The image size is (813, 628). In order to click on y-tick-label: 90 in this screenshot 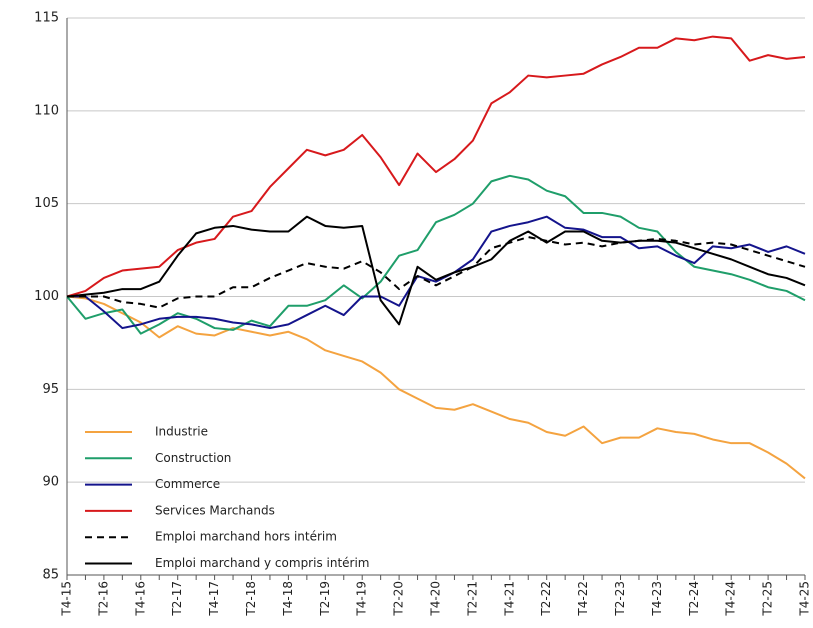, I will do `click(50, 482)`.